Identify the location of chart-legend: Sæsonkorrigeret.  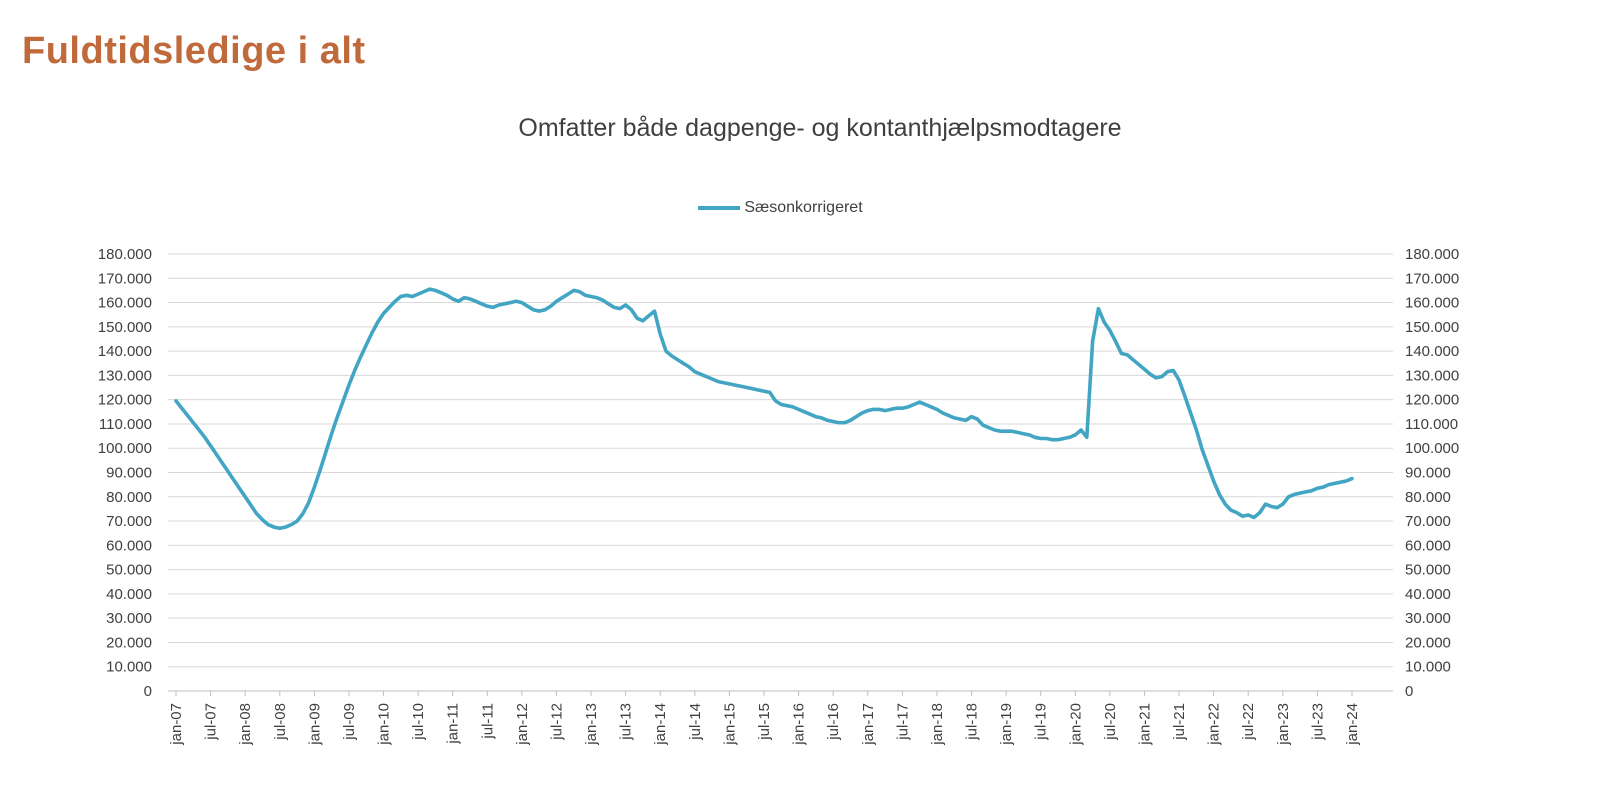
(780, 208).